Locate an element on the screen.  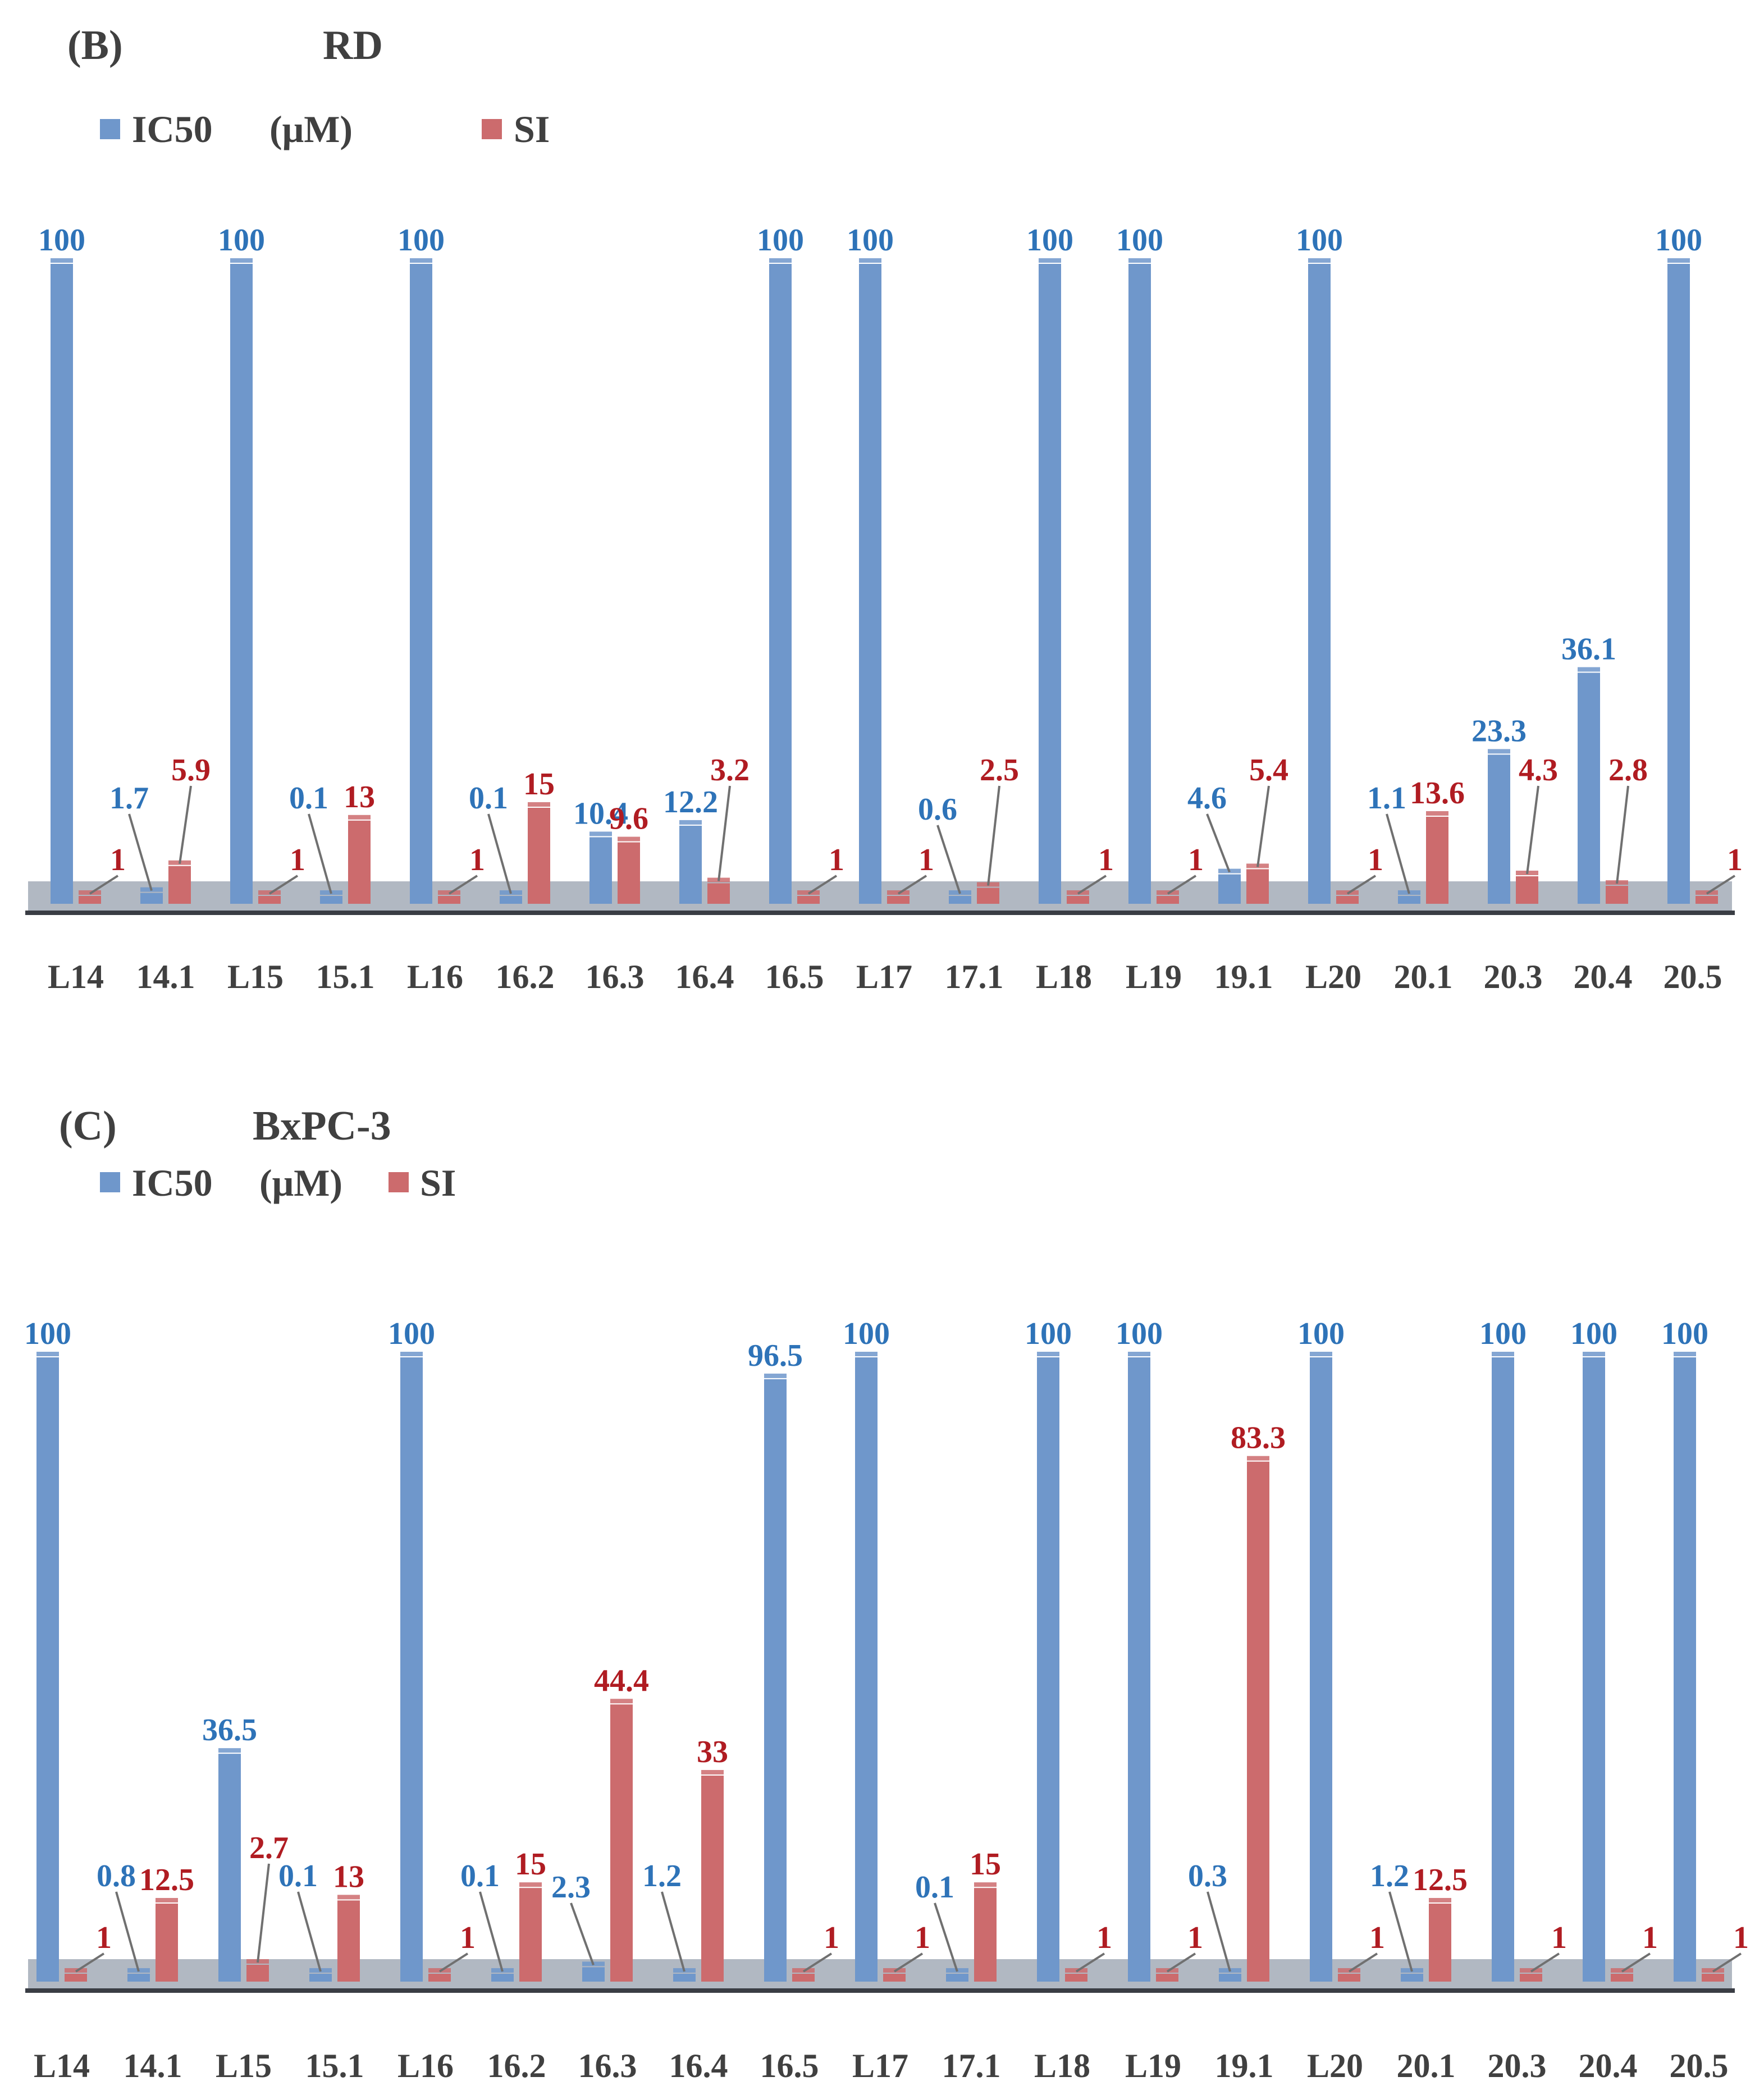
x-tick-label: L15 is located at coordinates (255, 976).